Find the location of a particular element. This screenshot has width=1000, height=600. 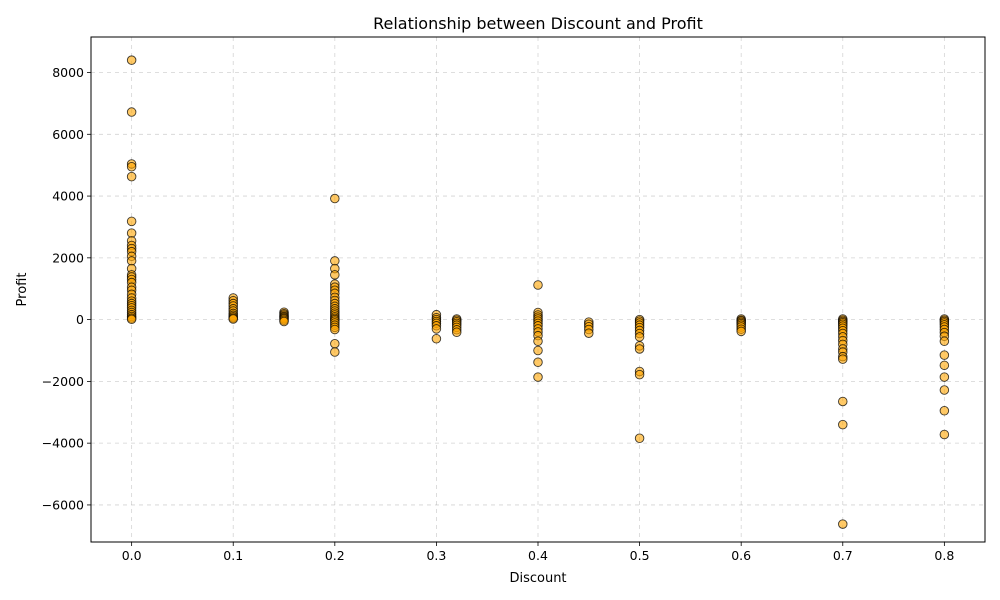

x-tick-label: 0.1 is located at coordinates (233, 555).